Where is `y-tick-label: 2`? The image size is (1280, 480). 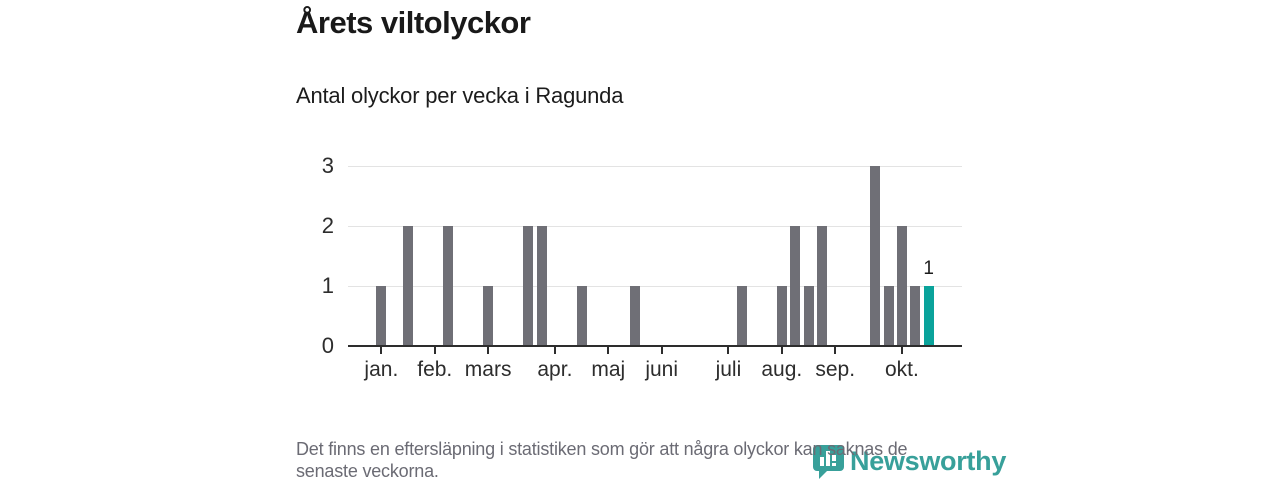 y-tick-label: 2 is located at coordinates (327, 225).